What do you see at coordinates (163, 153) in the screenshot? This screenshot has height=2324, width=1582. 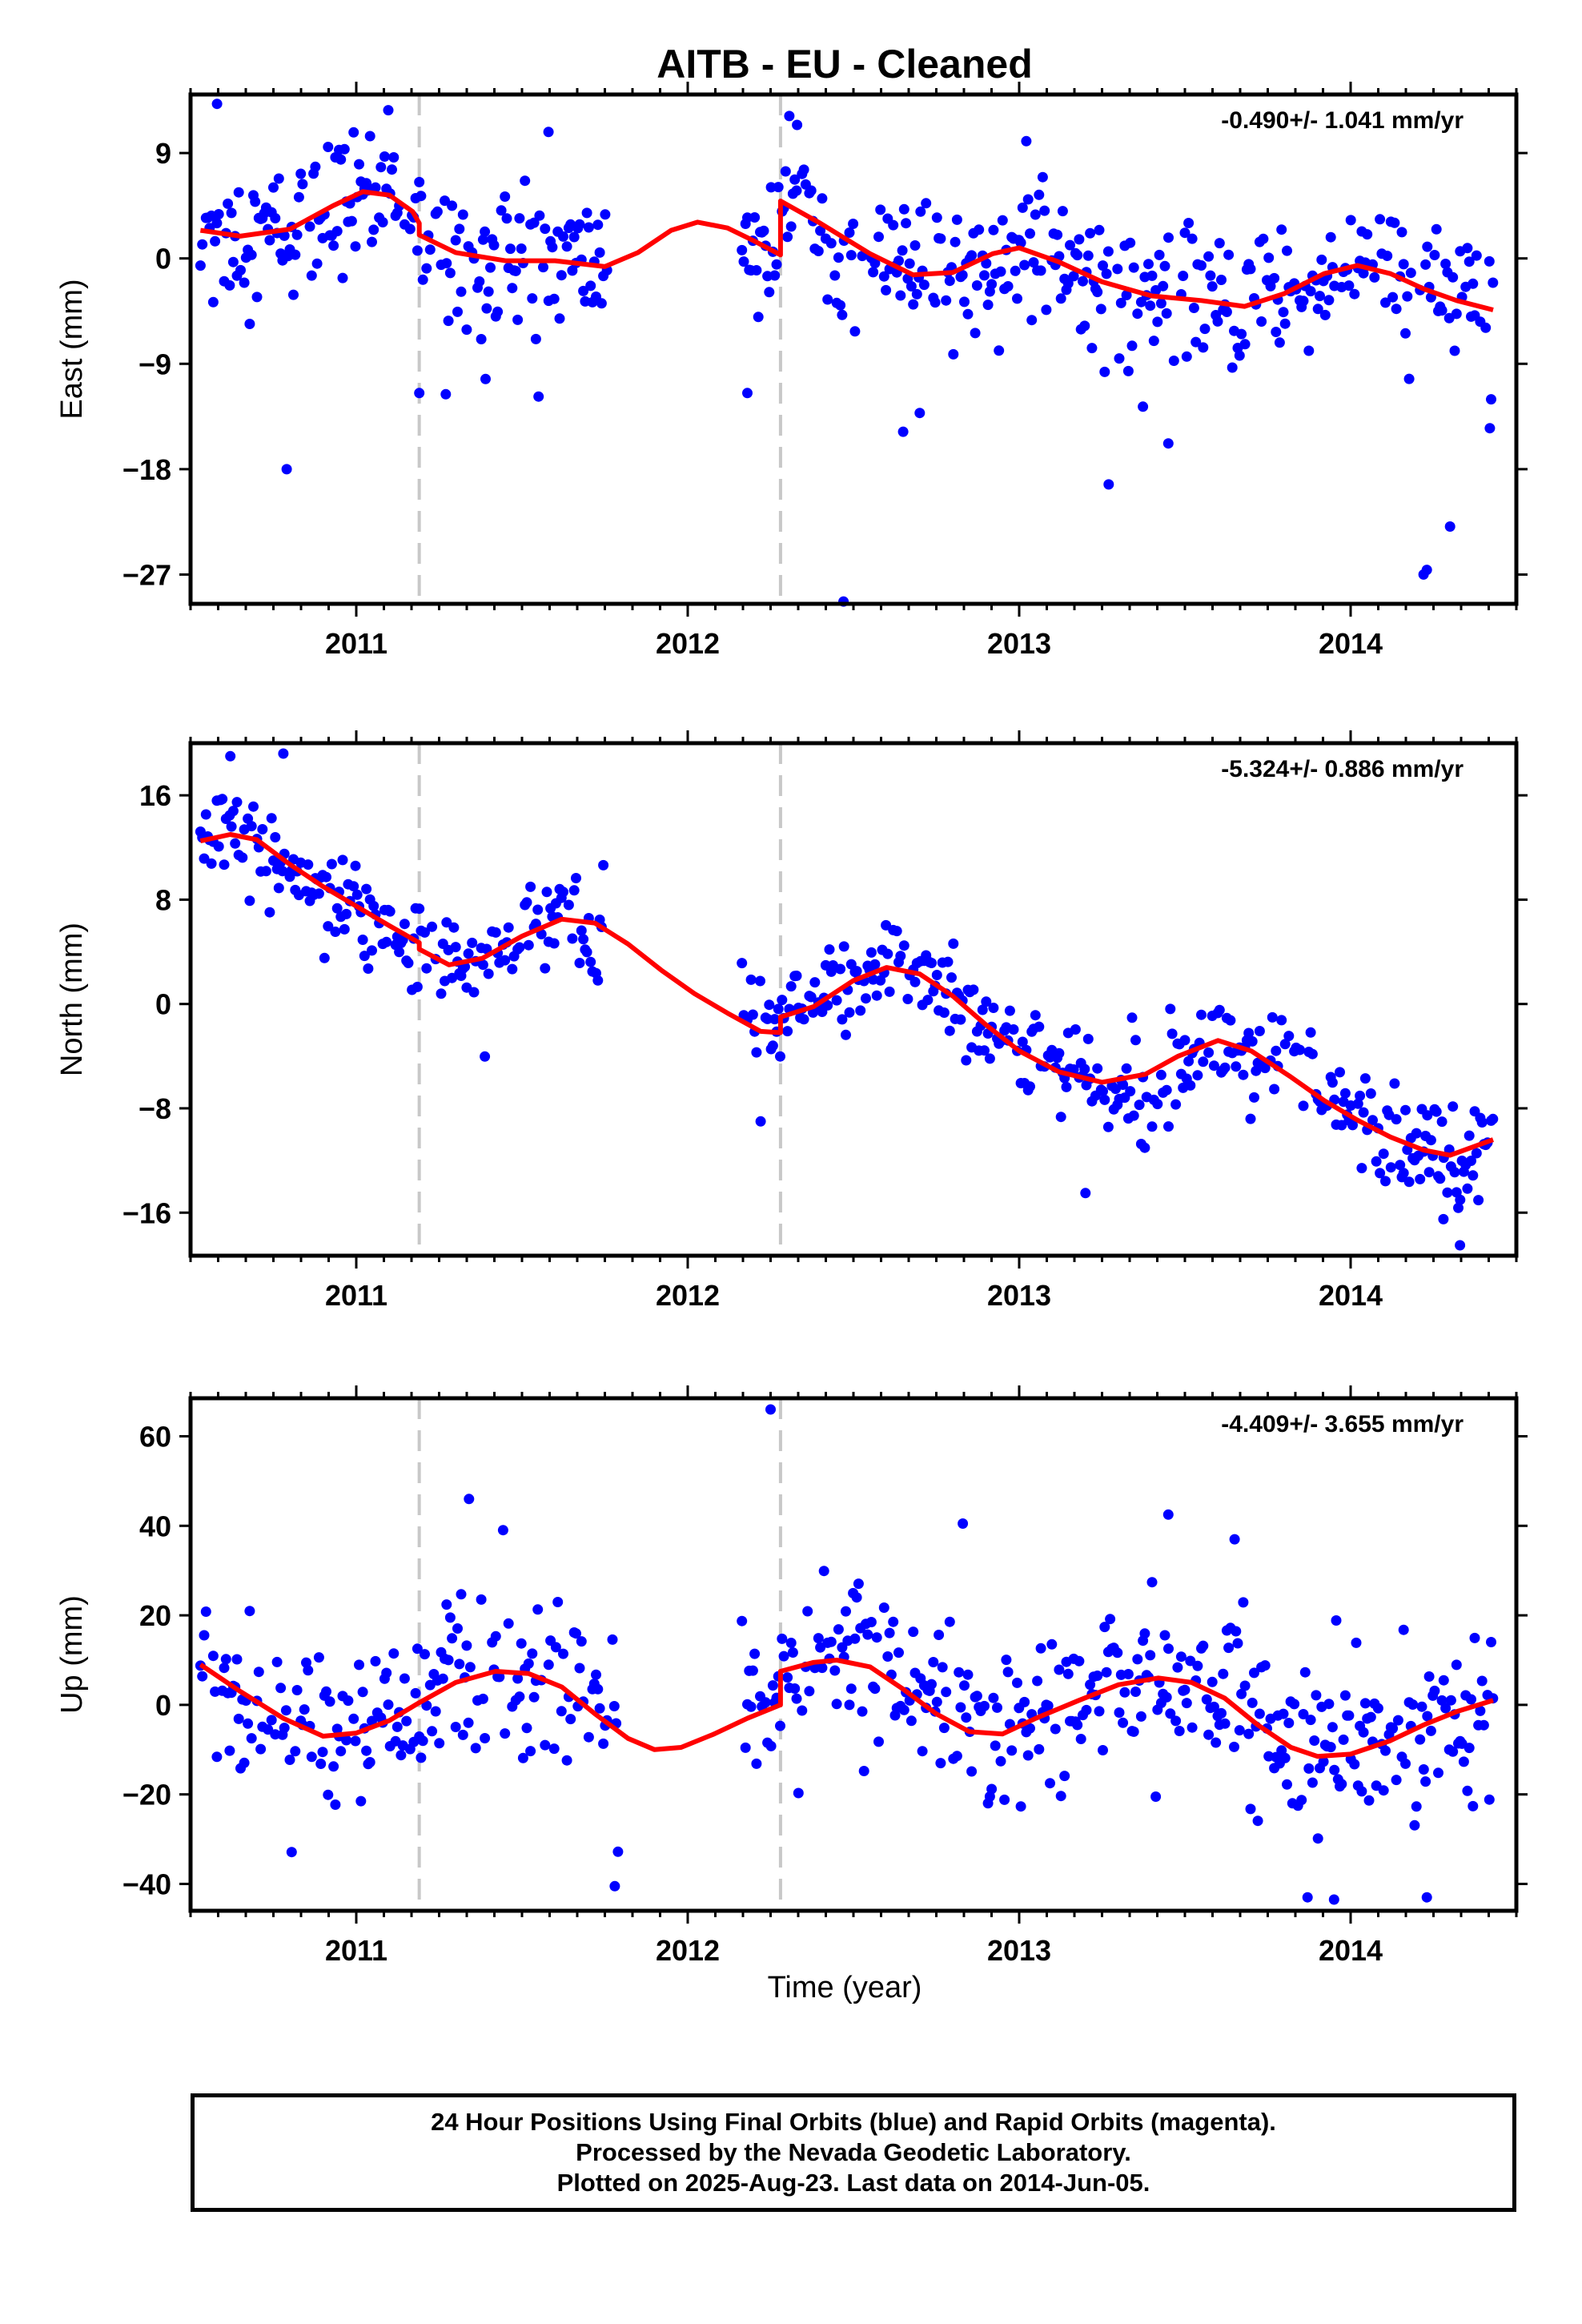 I see `y-tick-label: 9` at bounding box center [163, 153].